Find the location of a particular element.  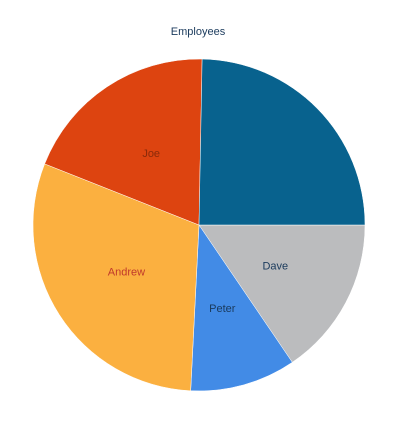

slice-label-andrew: Andrew is located at coordinates (126, 273).